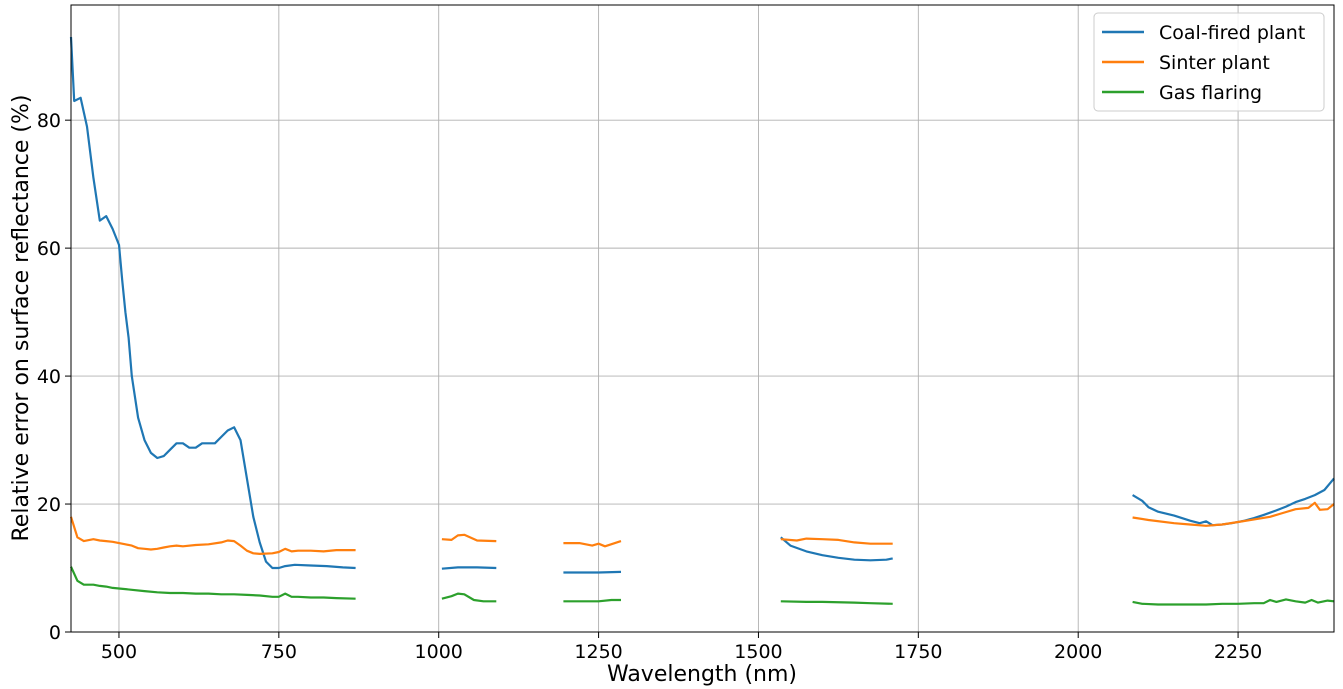  I want to click on y-tick-label: 0, so click(55, 633).